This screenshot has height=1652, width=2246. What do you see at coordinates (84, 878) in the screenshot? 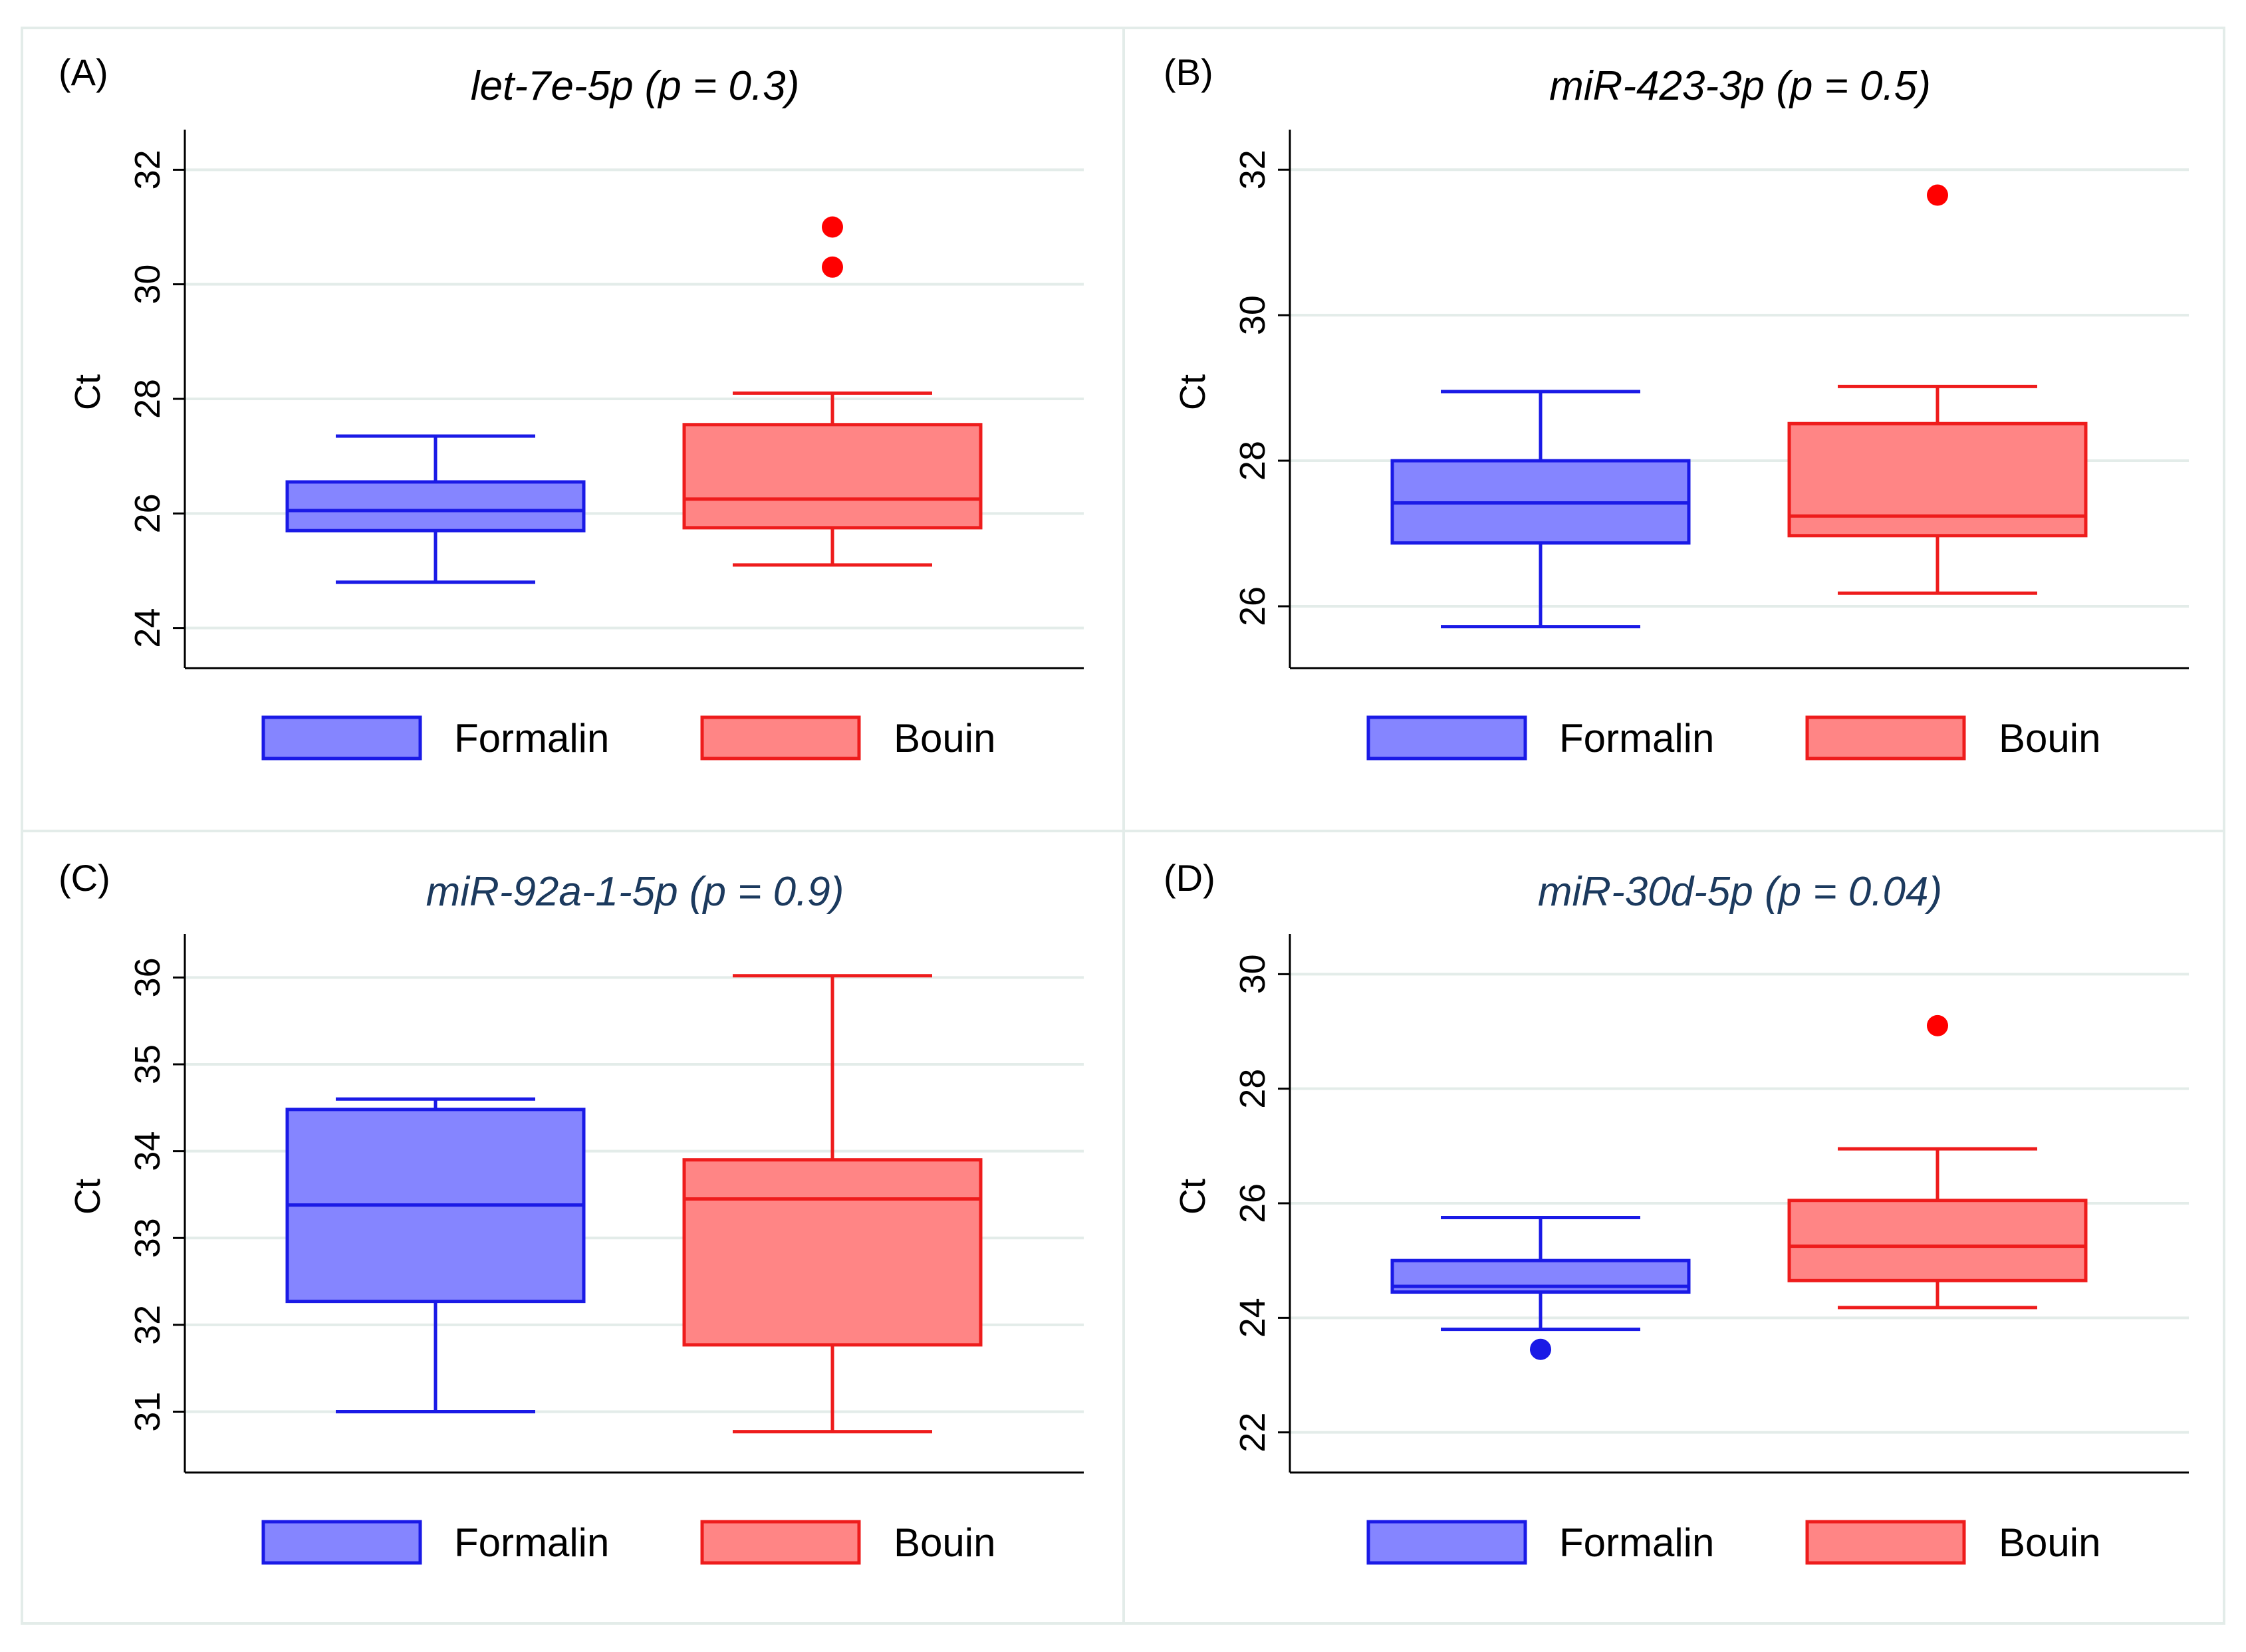
I see `panel-label: (C)` at bounding box center [84, 878].